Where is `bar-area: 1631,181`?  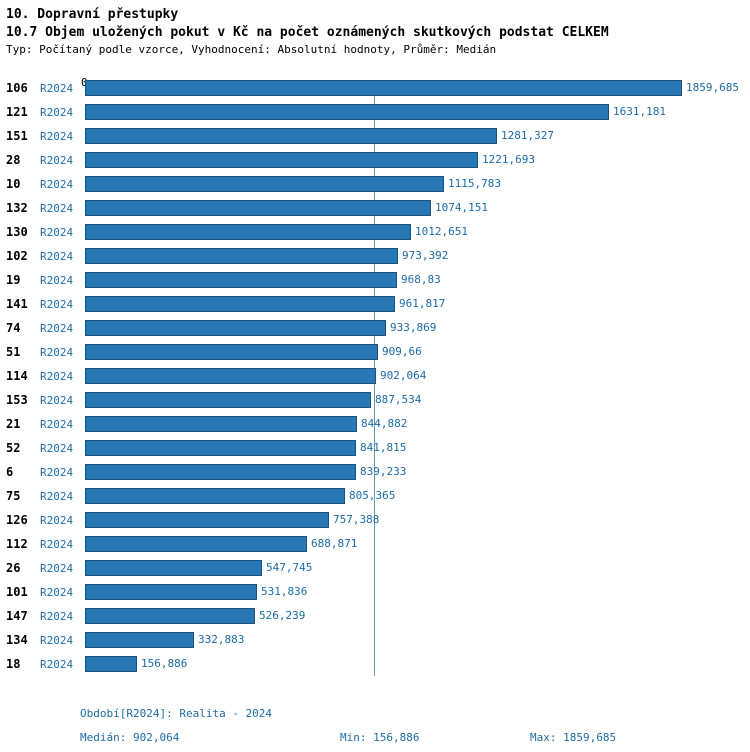
bar-area: 1631,181 is located at coordinates (417, 112).